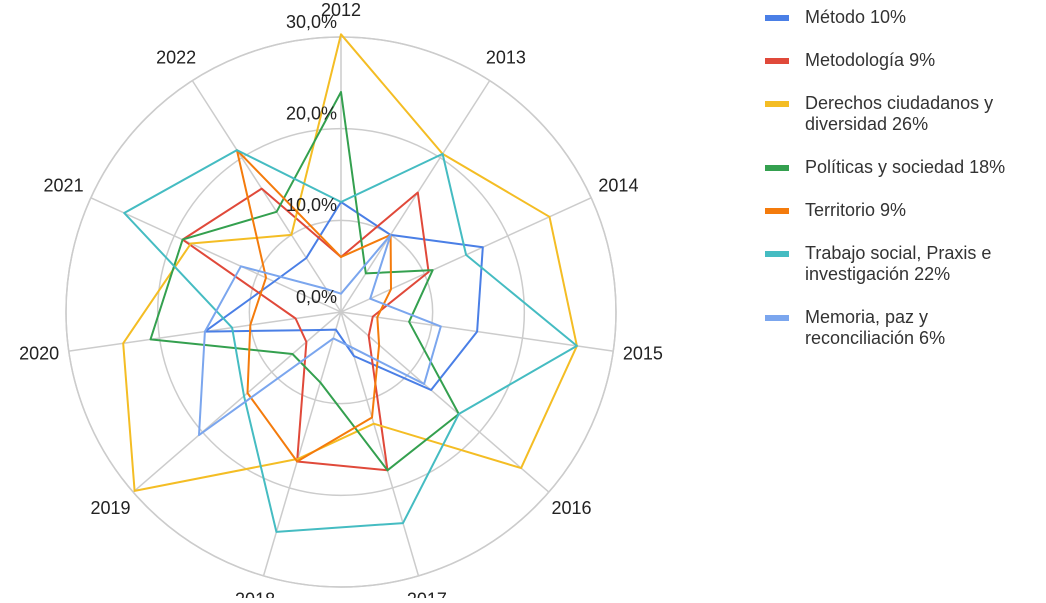  Describe the element at coordinates (875, 327) in the screenshot. I see `legend-label: Memoria, paz y reconciliación 6%` at that location.